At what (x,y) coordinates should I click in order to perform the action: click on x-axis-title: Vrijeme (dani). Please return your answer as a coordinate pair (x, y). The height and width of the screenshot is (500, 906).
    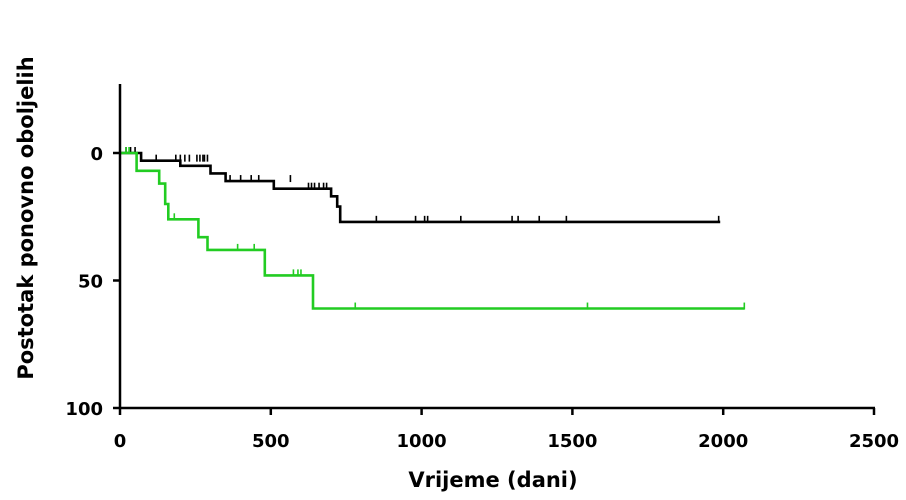
    Looking at the image, I should click on (492, 480).